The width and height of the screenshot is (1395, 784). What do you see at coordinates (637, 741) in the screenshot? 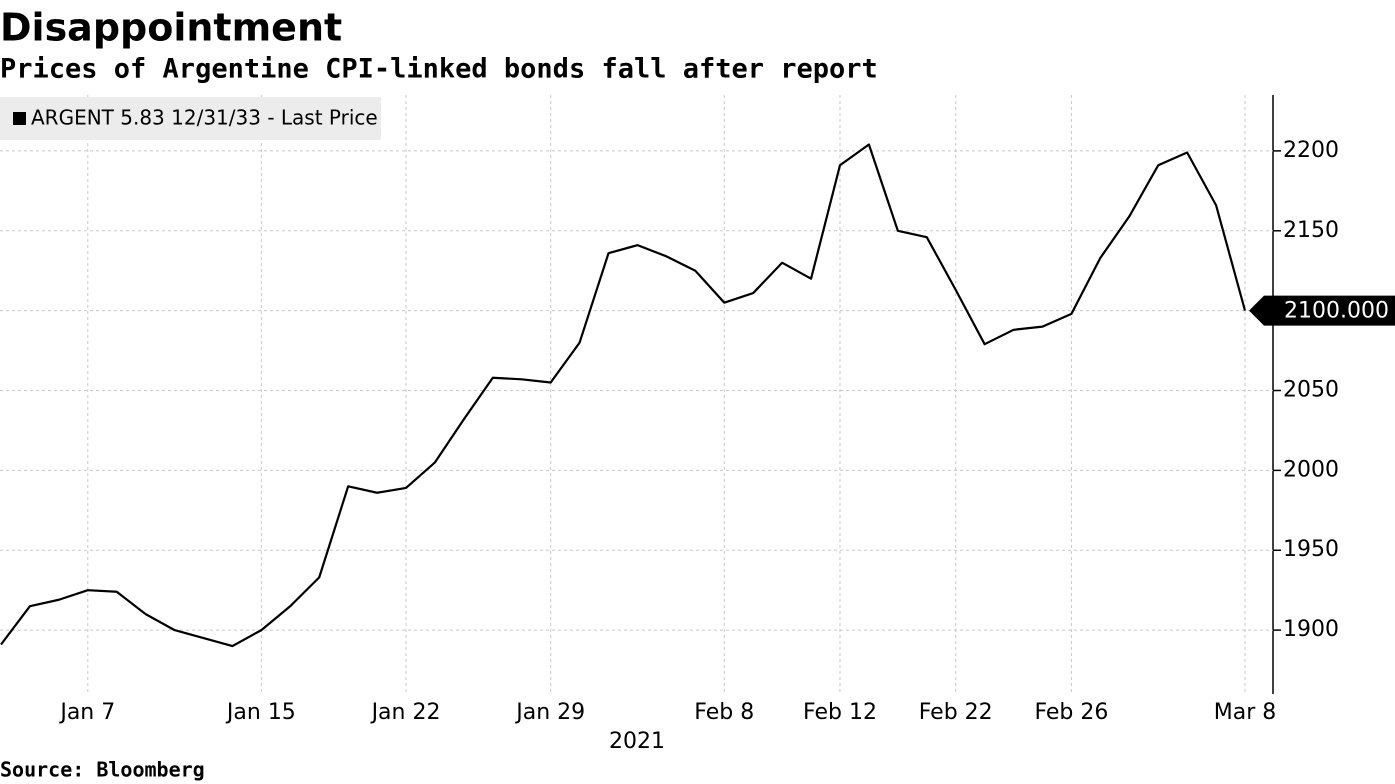
I see `x-axis-label: 2021` at bounding box center [637, 741].